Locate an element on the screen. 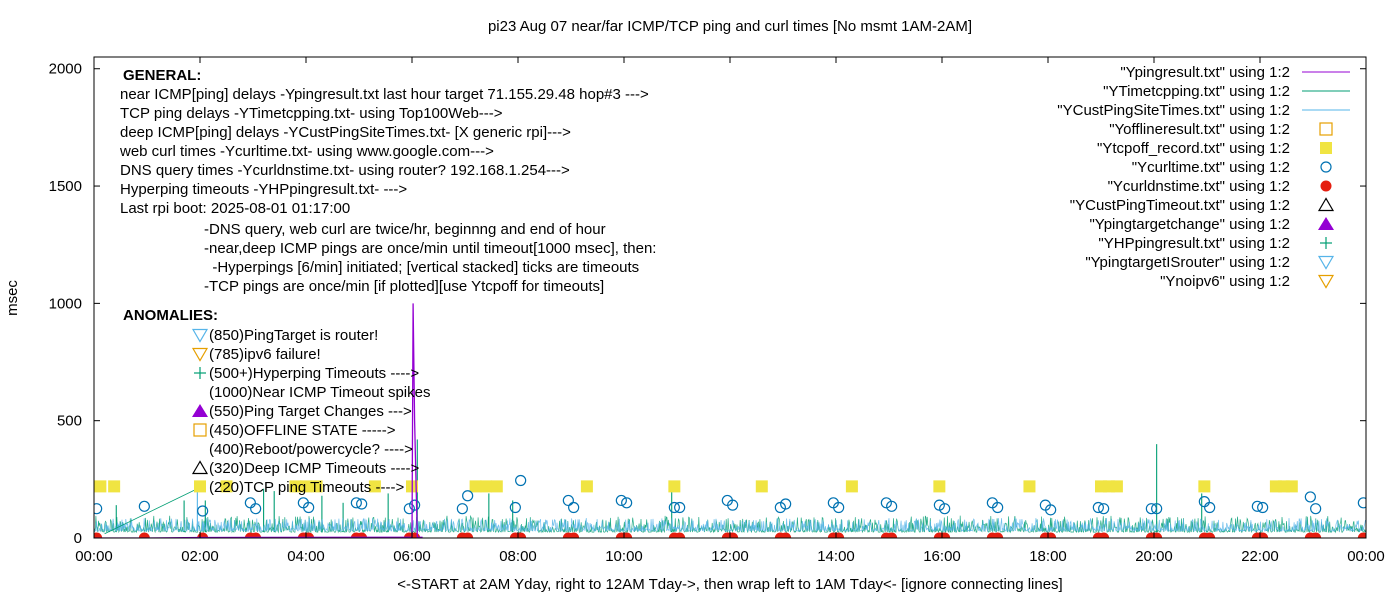 The image size is (1400, 600). legend-label: "Ycurltime.txt" using 1:2 is located at coordinates (1211, 167).